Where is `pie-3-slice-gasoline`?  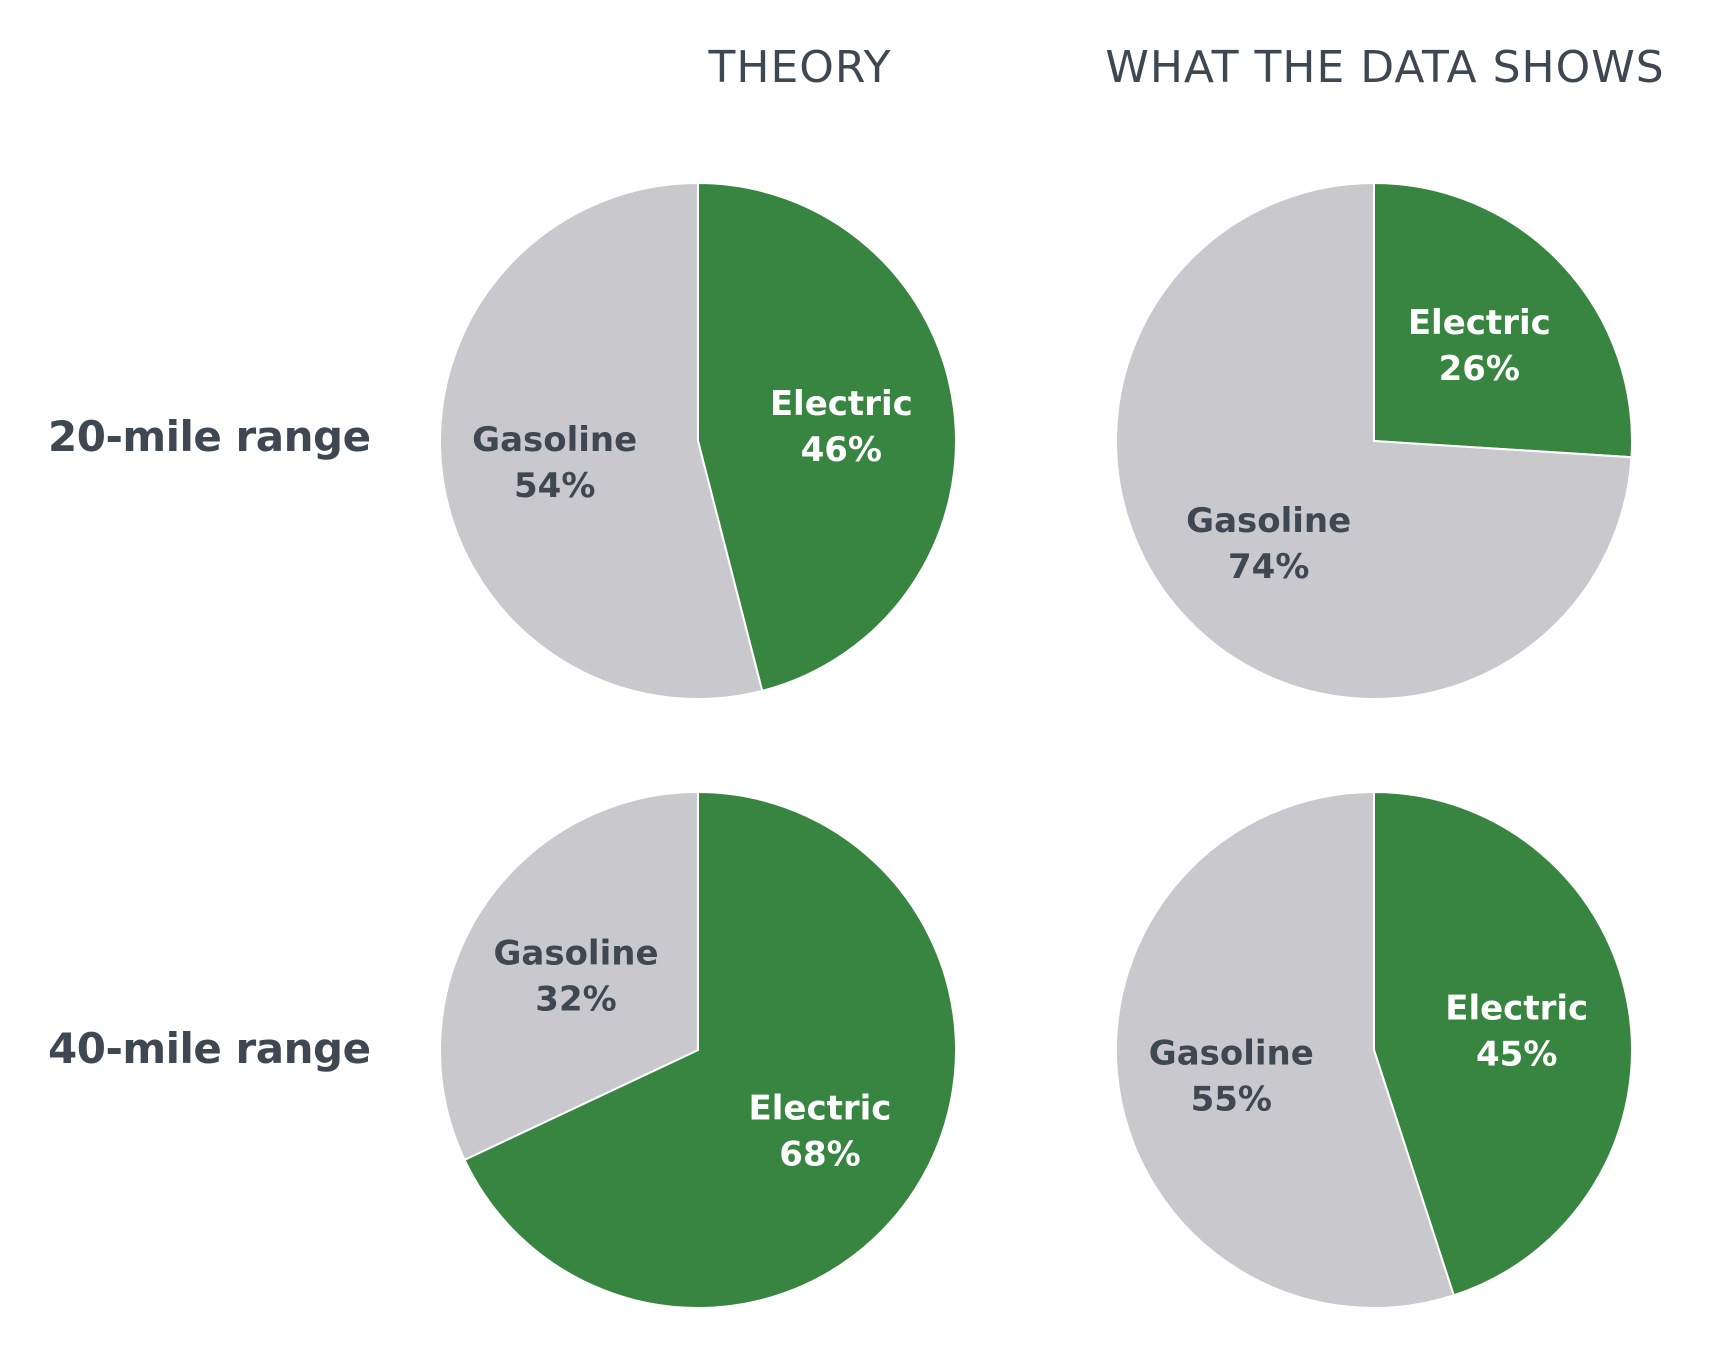
pie-3-slice-gasoline is located at coordinates (569, 976).